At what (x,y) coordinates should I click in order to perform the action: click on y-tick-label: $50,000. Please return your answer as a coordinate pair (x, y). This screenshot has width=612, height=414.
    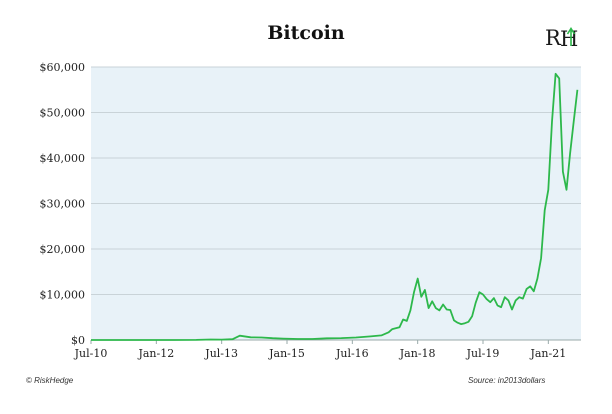
    Looking at the image, I should click on (63, 113).